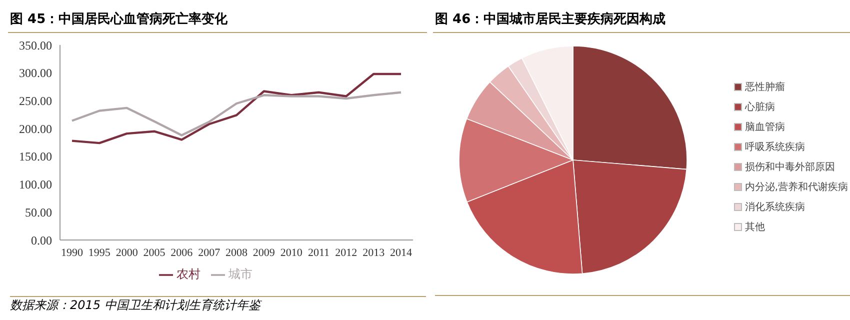 The height and width of the screenshot is (320, 850). Describe the element at coordinates (217, 20) in the screenshot. I see `chart-title: 图 45：中国居民心血管病死亡率变化` at that location.